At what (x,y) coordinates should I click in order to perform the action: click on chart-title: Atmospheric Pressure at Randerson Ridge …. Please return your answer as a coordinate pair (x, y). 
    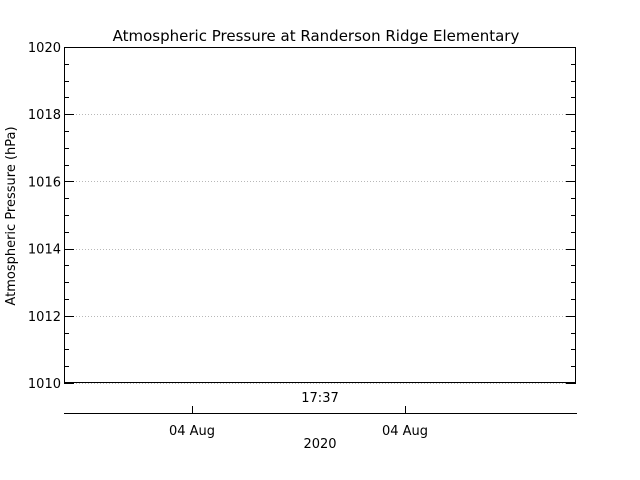
    Looking at the image, I should click on (316, 36).